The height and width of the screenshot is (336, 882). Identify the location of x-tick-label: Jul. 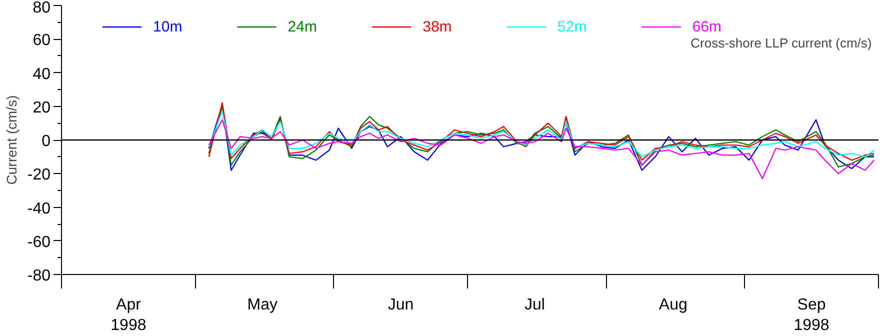
(534, 305).